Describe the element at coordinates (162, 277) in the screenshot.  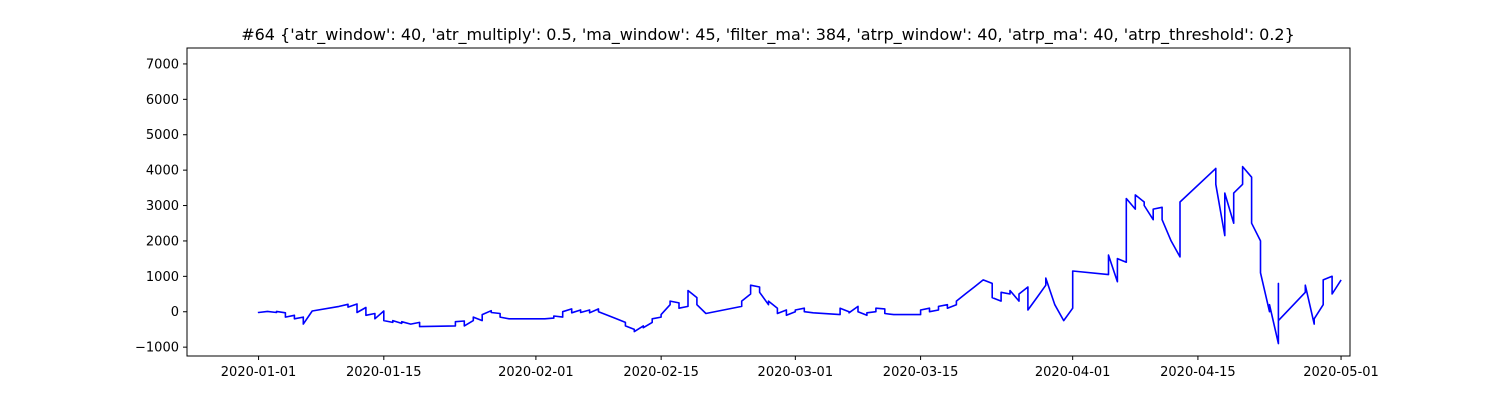
I see `y-tick-label: 1000` at that location.